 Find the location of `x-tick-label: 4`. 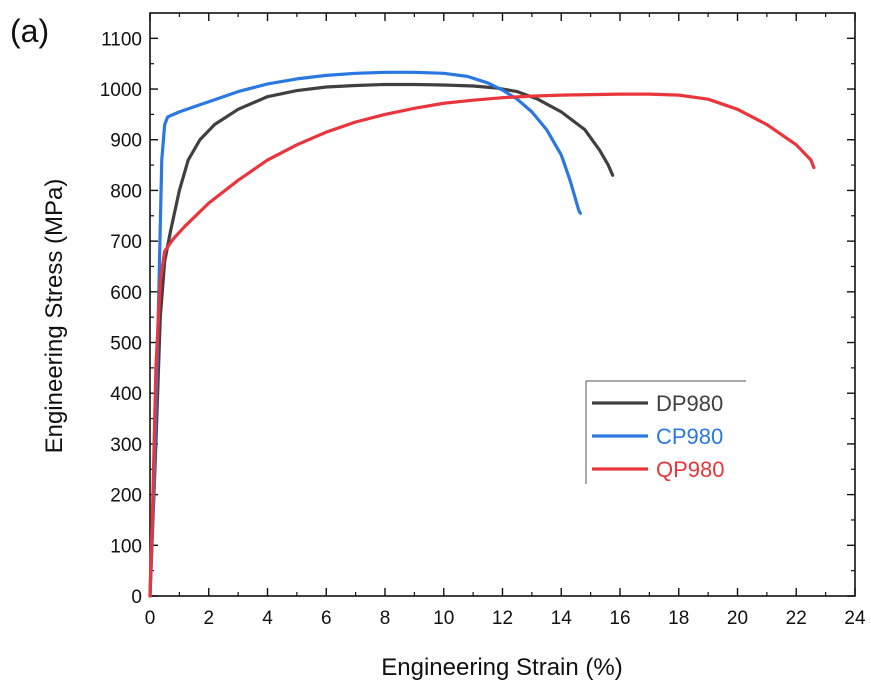

x-tick-label: 4 is located at coordinates (267, 618).